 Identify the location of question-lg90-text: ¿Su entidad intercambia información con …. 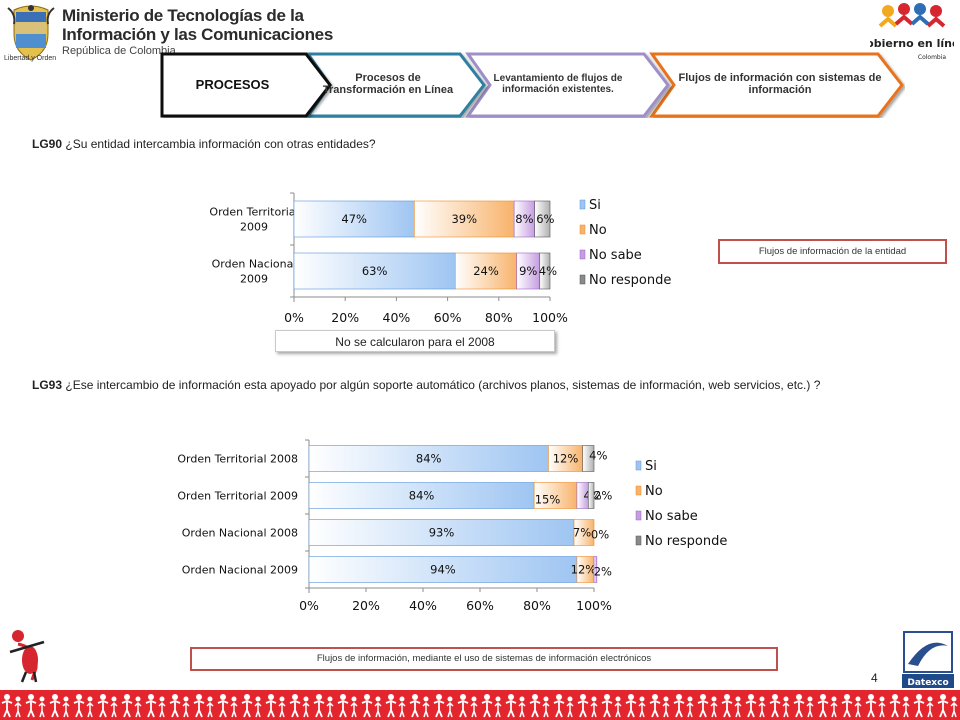
(220, 144).